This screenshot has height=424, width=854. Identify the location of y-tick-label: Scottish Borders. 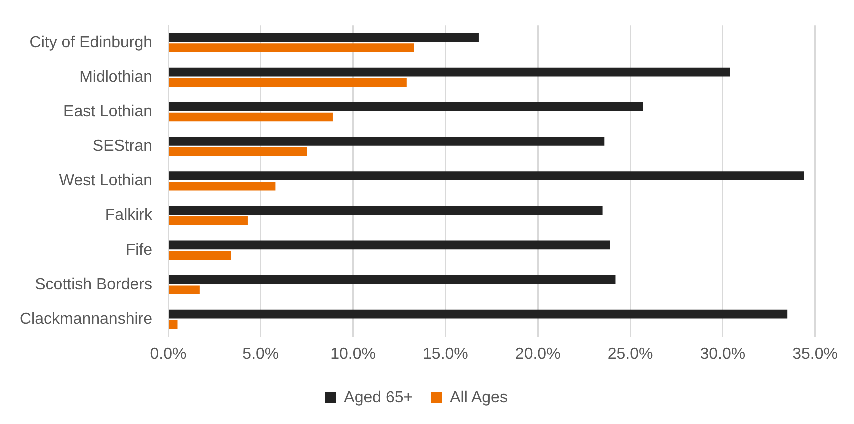
(94, 285).